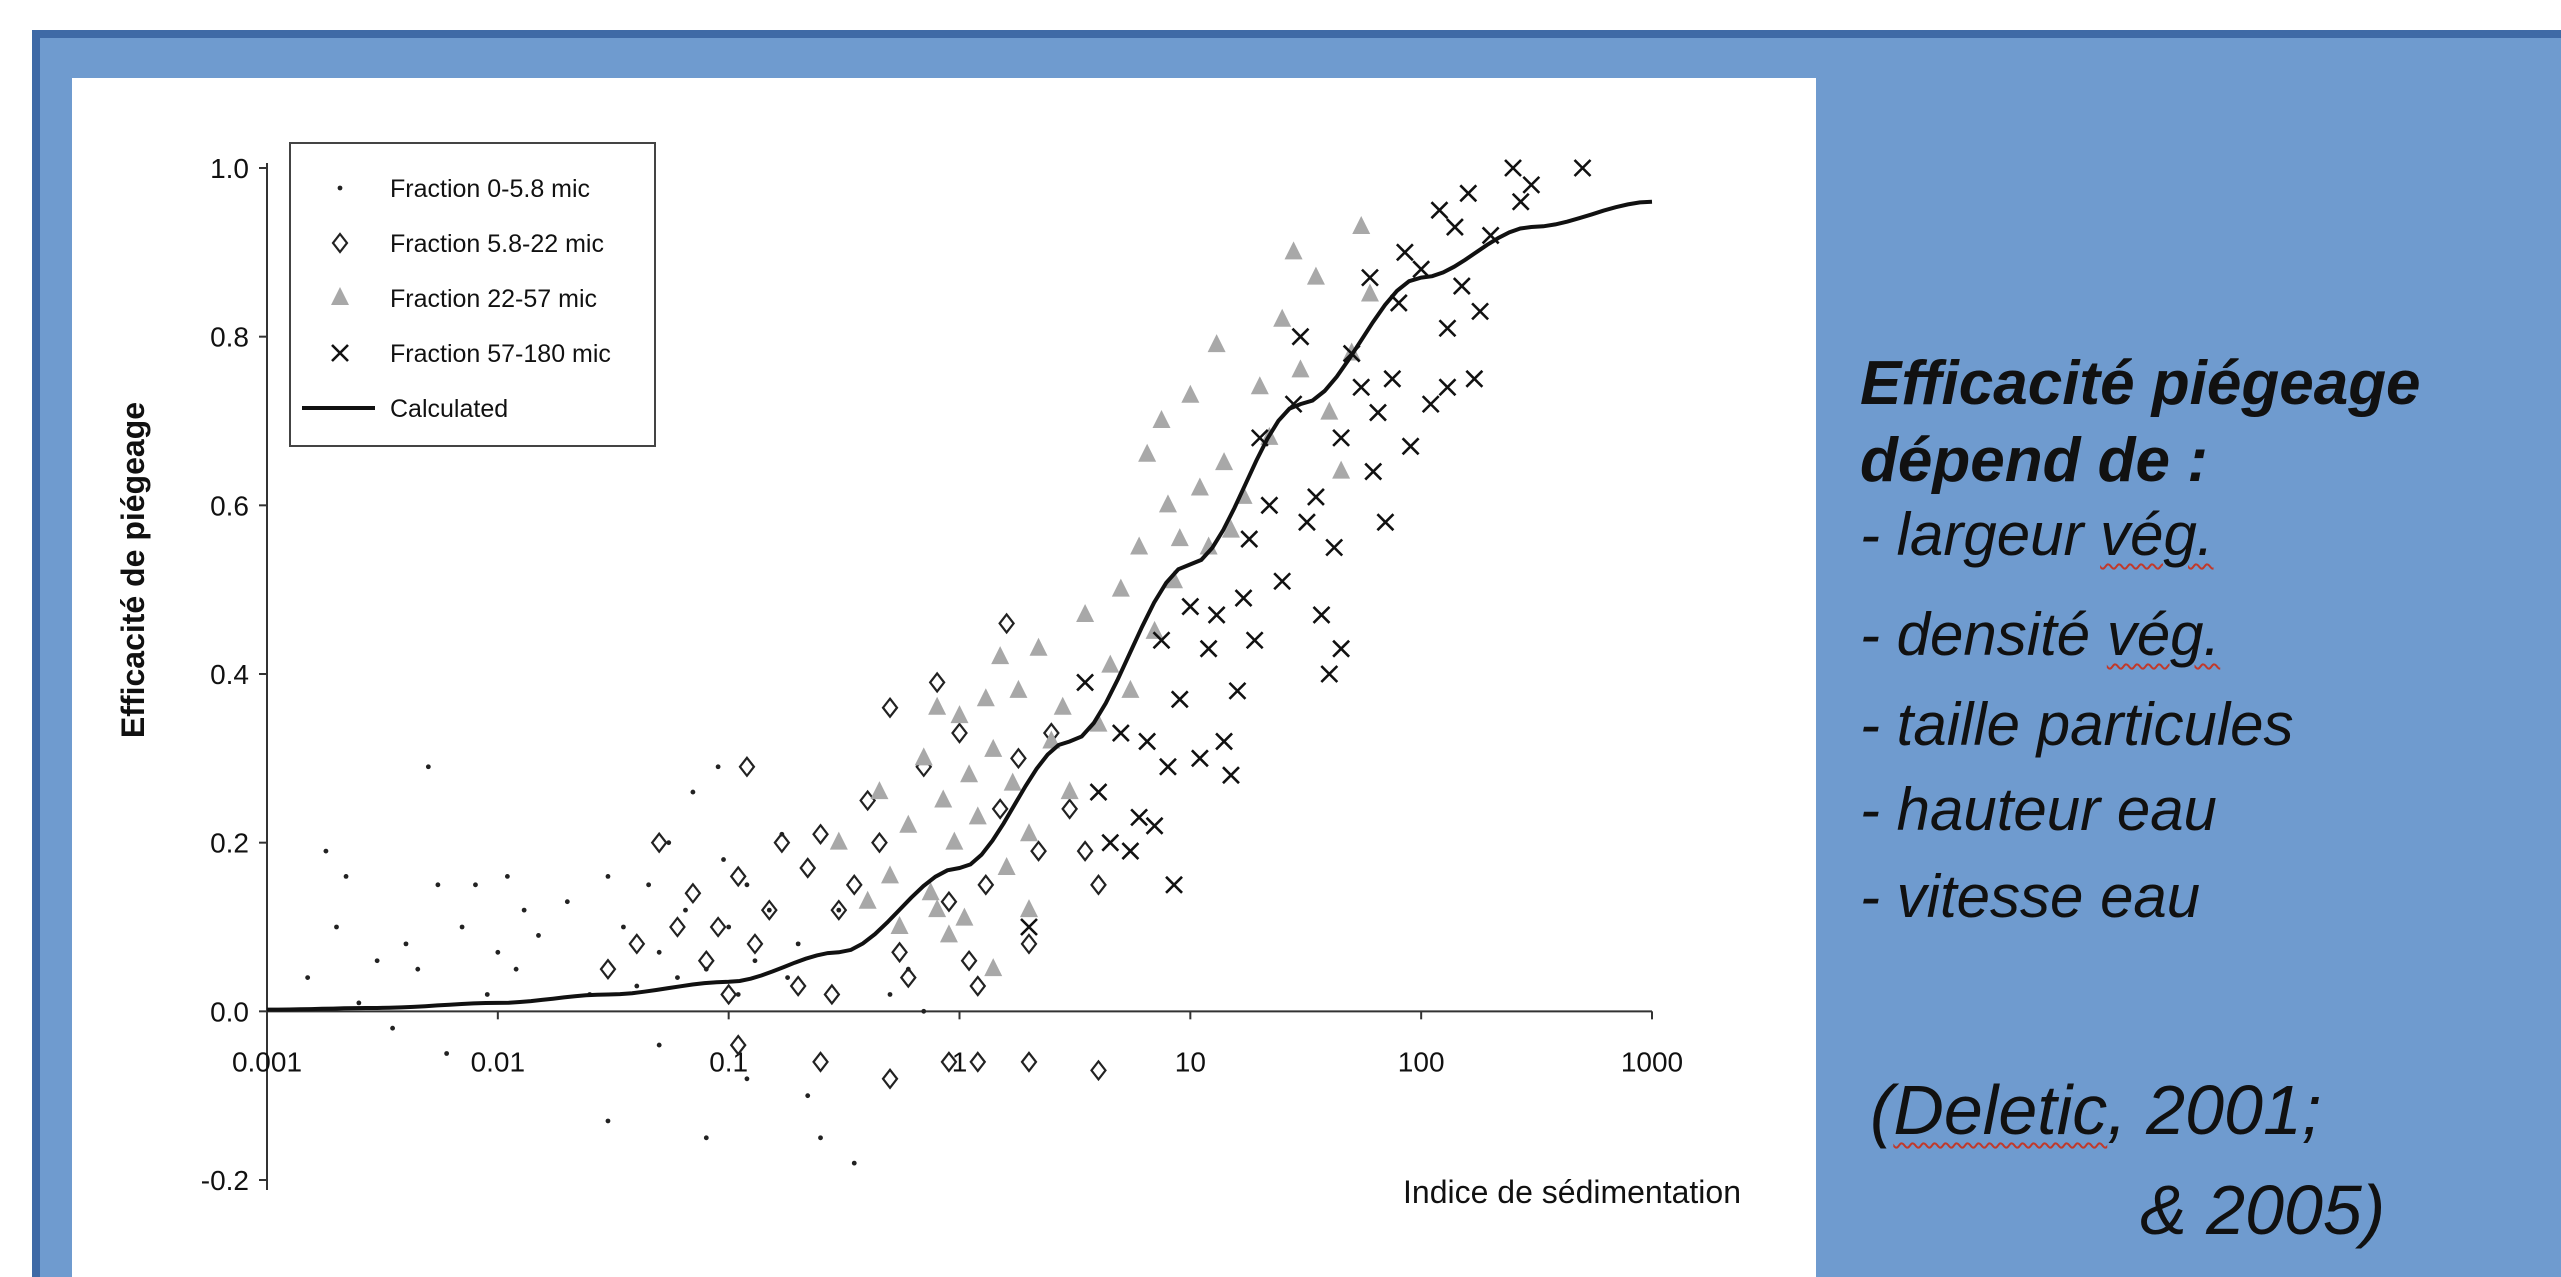 This screenshot has height=1277, width=2561. I want to click on x-tick-label: 0.01, so click(498, 1061).